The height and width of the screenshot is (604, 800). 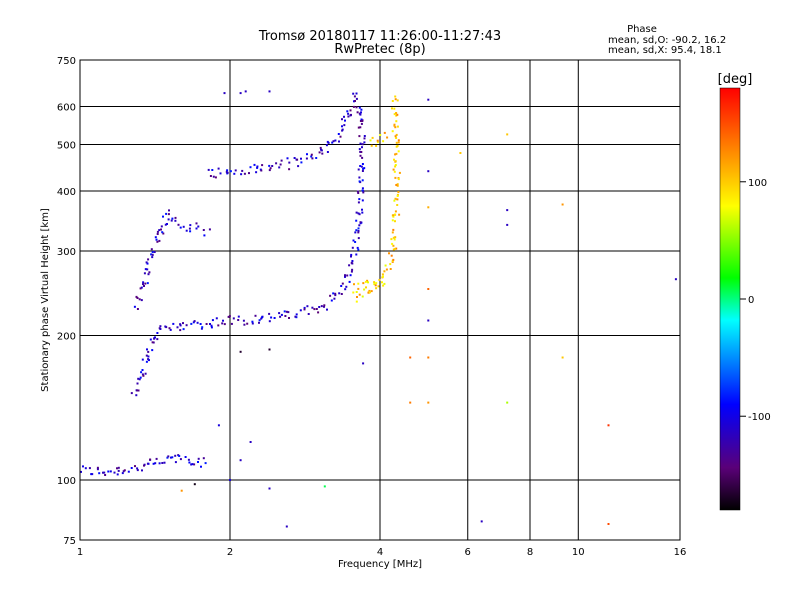 What do you see at coordinates (66, 301) in the screenshot?
I see `y-axis-ticks: 75 100 200 300 400 500 600 750` at bounding box center [66, 301].